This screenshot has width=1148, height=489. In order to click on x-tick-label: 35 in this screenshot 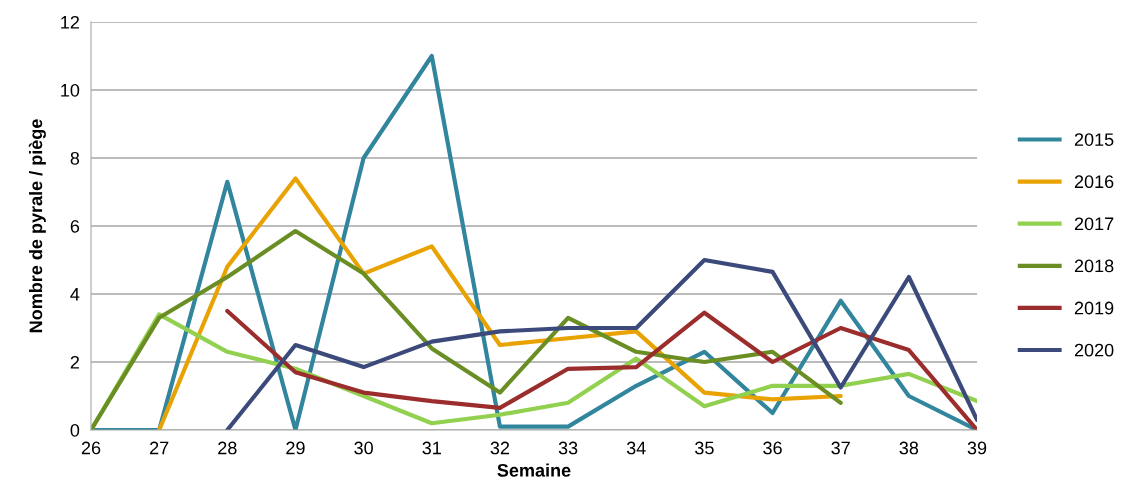, I will do `click(704, 448)`.